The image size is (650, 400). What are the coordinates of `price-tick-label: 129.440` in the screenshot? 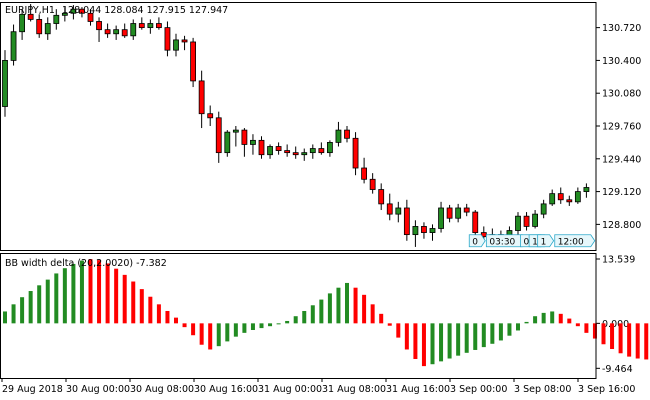 It's located at (621, 159).